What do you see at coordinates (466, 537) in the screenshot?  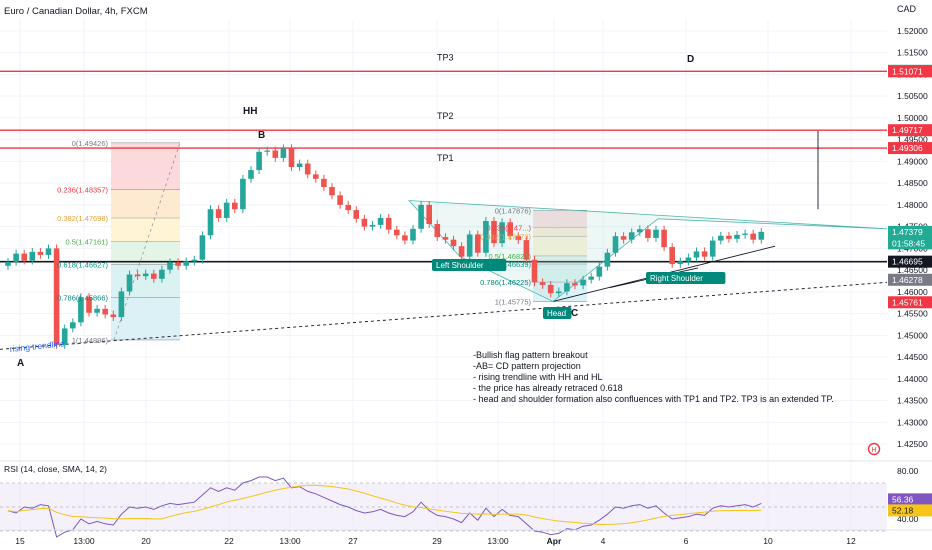 I see `time-axis: 15 13:00 20 22 13:00 27 29 13:00 Apr 4 6 10 12` at bounding box center [466, 537].